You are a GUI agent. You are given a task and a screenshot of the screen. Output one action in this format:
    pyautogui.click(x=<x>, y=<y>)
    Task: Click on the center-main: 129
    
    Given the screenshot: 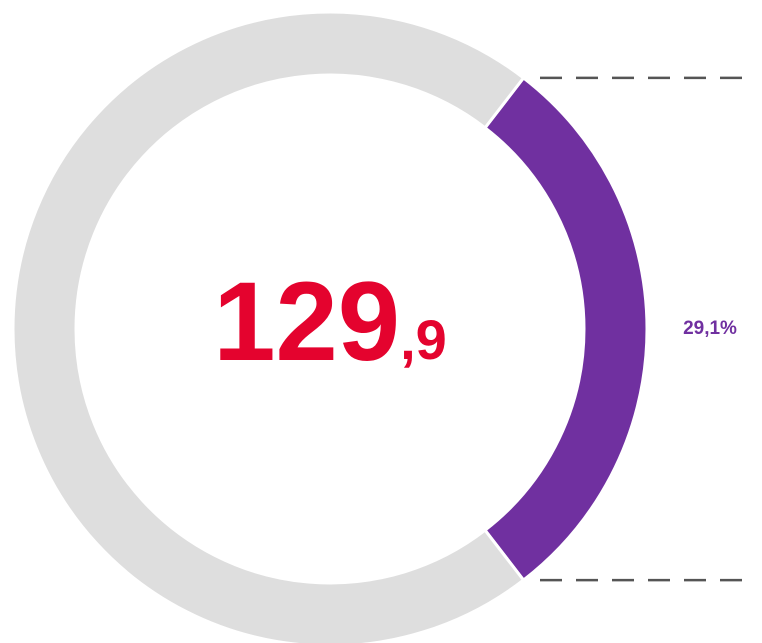 What is the action you would take?
    pyautogui.click(x=306, y=321)
    